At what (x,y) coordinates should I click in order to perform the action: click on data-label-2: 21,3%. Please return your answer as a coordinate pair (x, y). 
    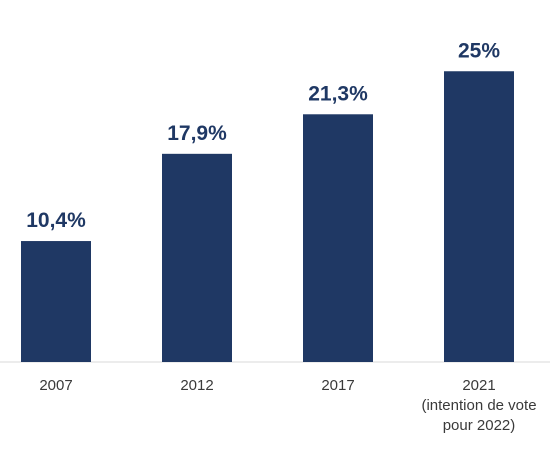
    Looking at the image, I should click on (338, 93).